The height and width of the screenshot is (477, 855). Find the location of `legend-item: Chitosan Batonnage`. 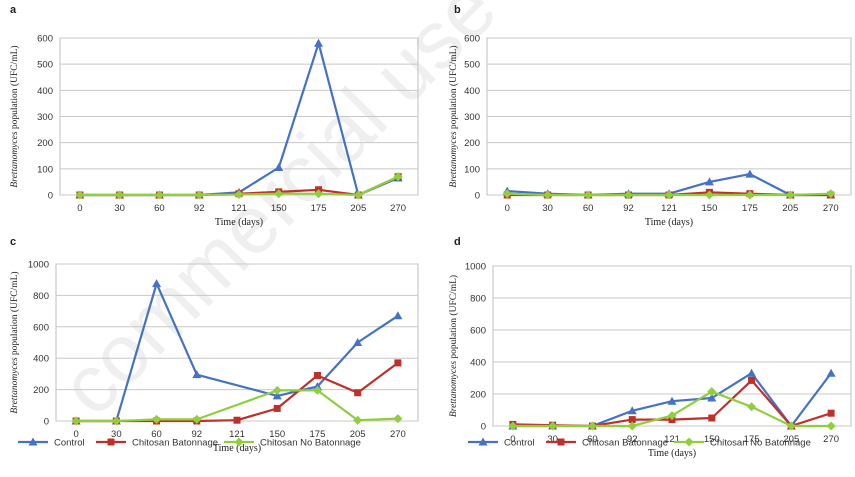

legend-item: Chitosan Batonnage is located at coordinates (607, 443).